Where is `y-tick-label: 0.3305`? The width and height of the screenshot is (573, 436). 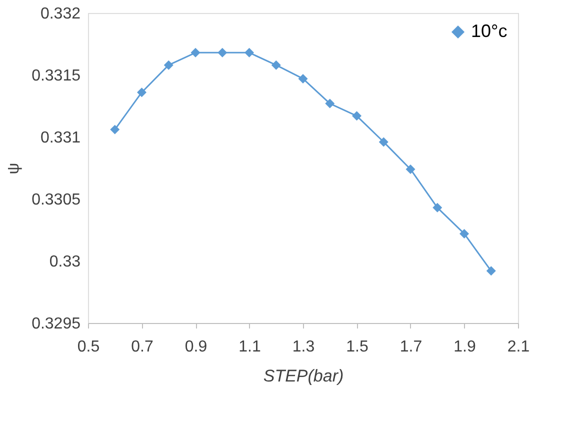 y-tick-label: 0.3305 is located at coordinates (56, 200).